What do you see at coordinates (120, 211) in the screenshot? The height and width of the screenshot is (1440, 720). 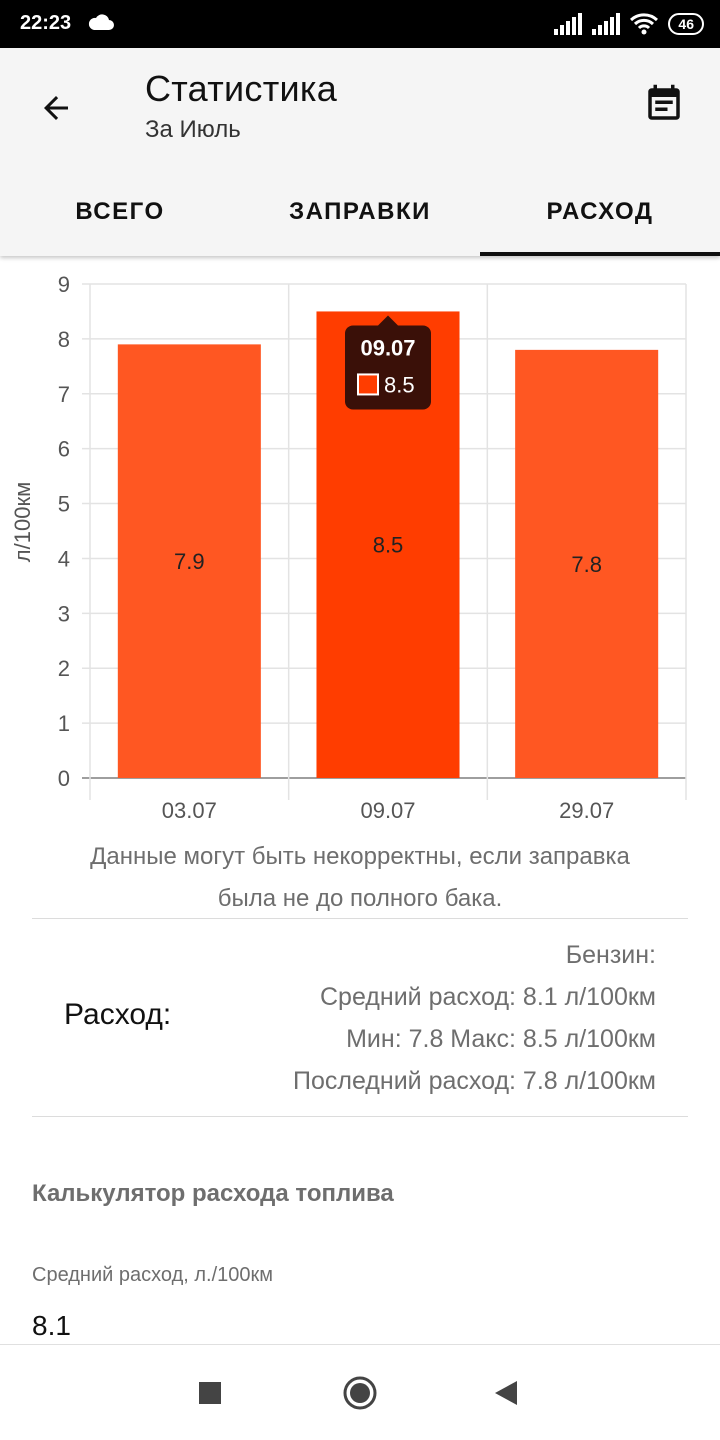 I see `tab-total: ВСЕГО` at bounding box center [120, 211].